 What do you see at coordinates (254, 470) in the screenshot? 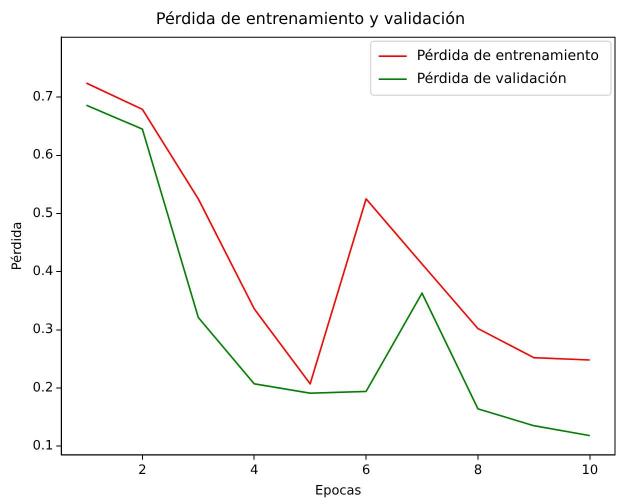
I see `x-tick-label: 4` at bounding box center [254, 470].